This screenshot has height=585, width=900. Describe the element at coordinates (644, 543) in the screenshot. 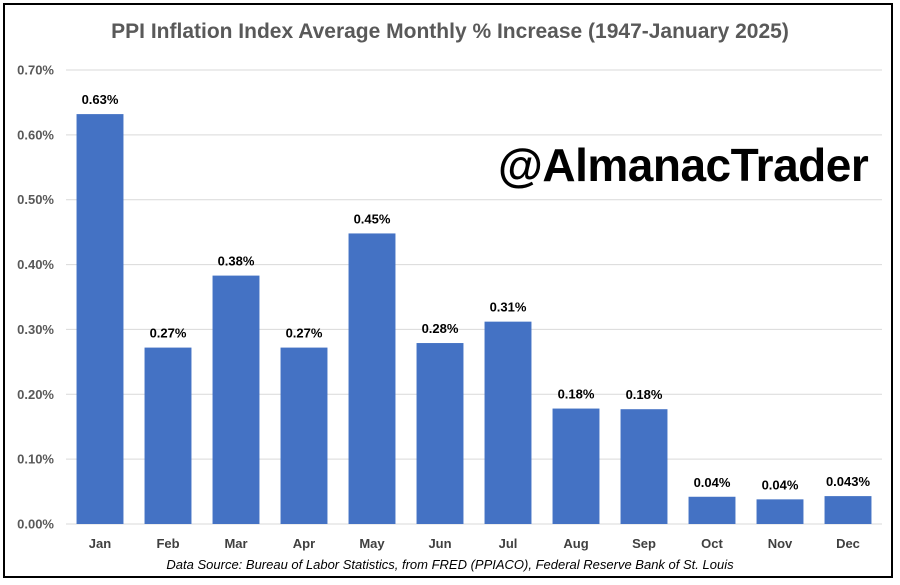

I see `x-tick-label: Sep` at that location.